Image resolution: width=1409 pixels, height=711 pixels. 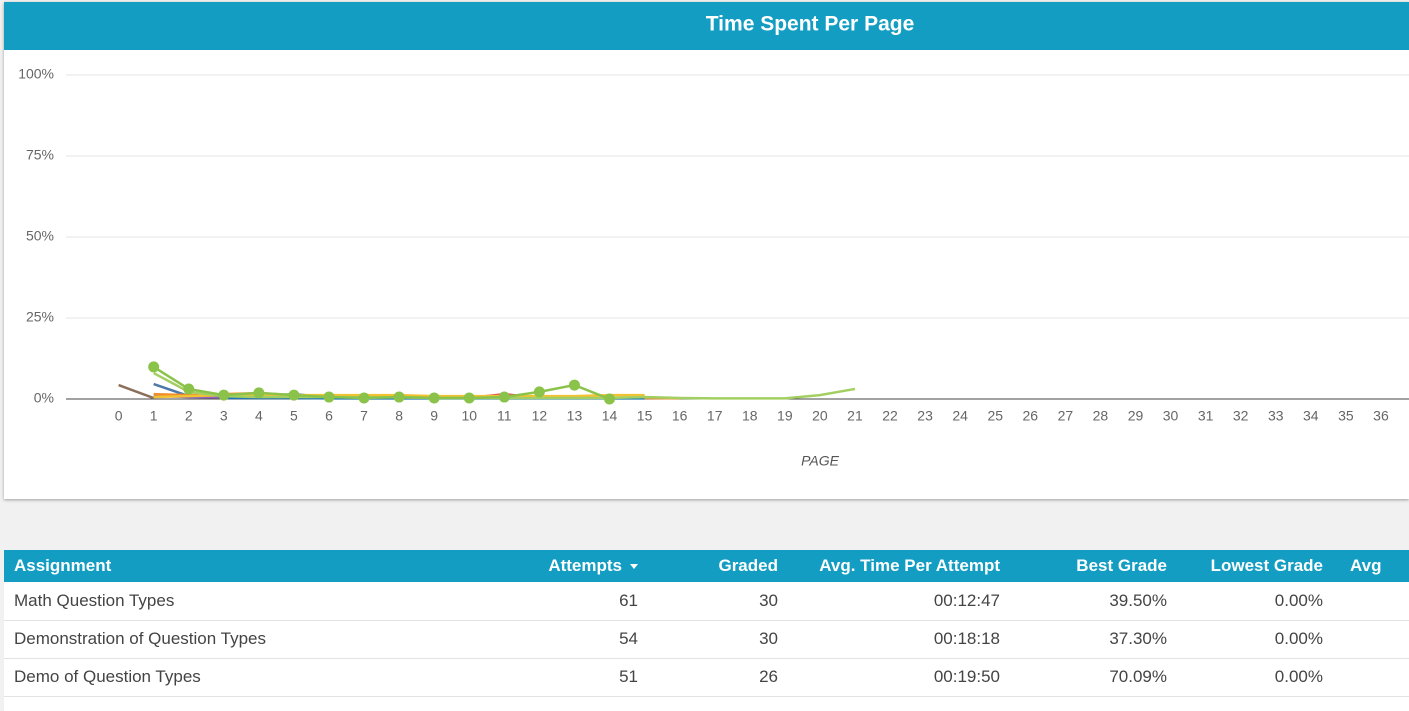 I want to click on table-cell: 54, so click(x=628, y=638).